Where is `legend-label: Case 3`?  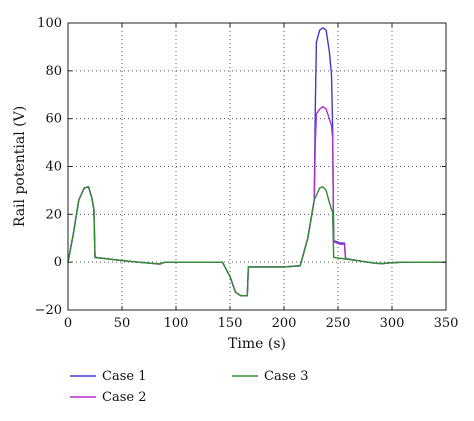 legend-label: Case 3 is located at coordinates (286, 376).